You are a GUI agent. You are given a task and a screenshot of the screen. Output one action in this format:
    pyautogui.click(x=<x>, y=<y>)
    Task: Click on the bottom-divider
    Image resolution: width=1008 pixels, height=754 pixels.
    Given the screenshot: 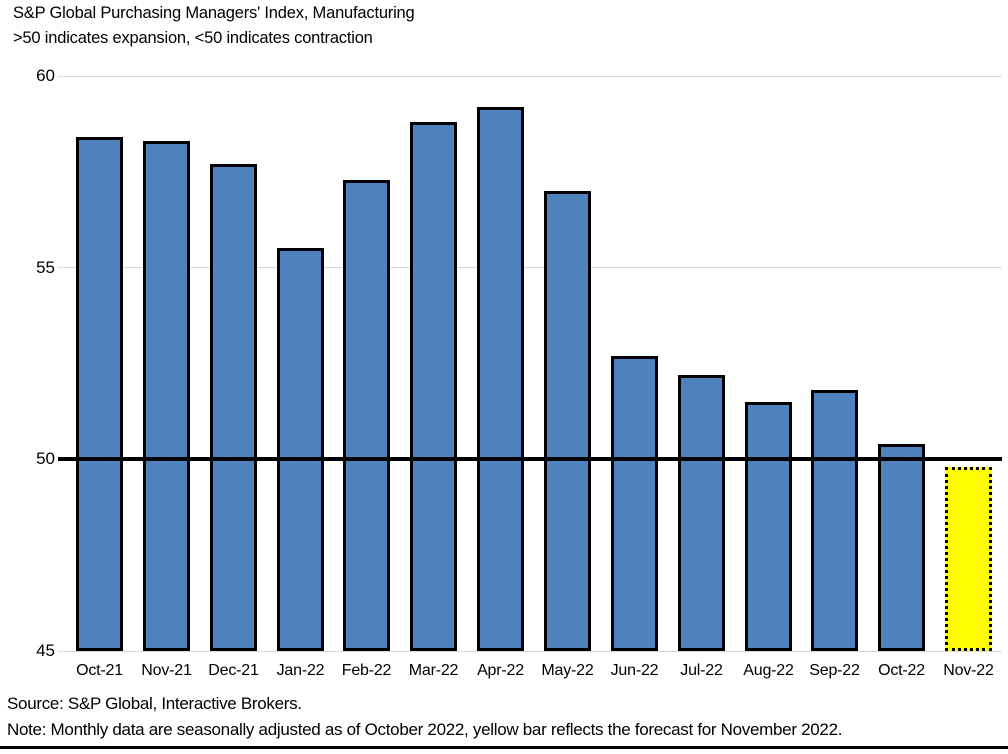 What is the action you would take?
    pyautogui.click(x=504, y=747)
    